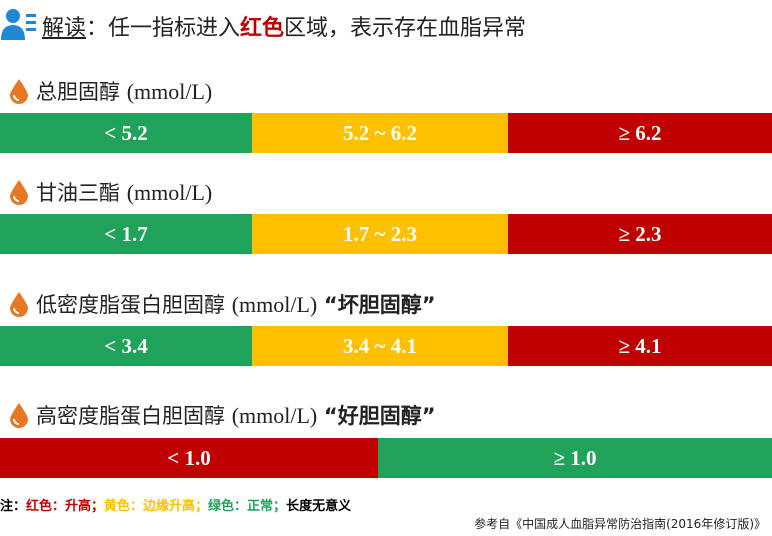 The width and height of the screenshot is (772, 536). Describe the element at coordinates (247, 506) in the screenshot. I see `note-green: 绿色：正常；` at that location.